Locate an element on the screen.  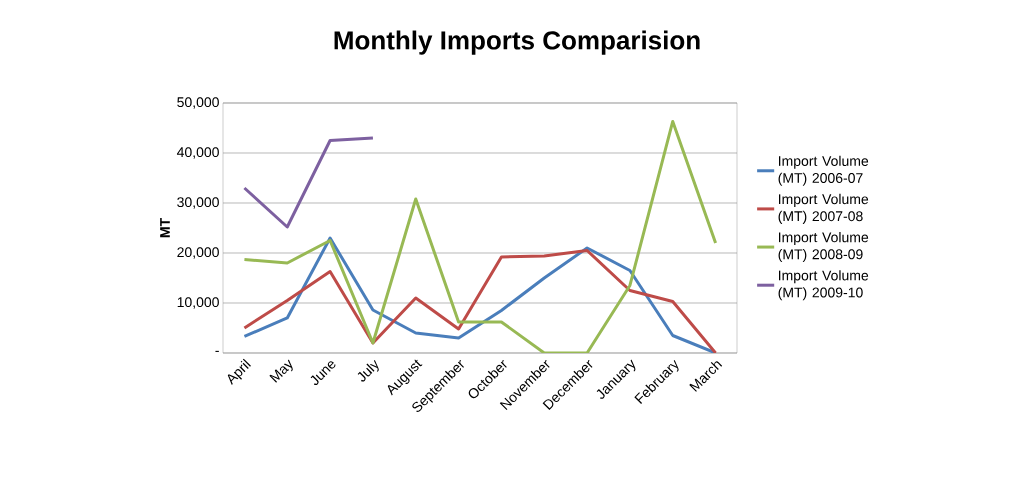
x-tick-label: July is located at coordinates (368, 370).